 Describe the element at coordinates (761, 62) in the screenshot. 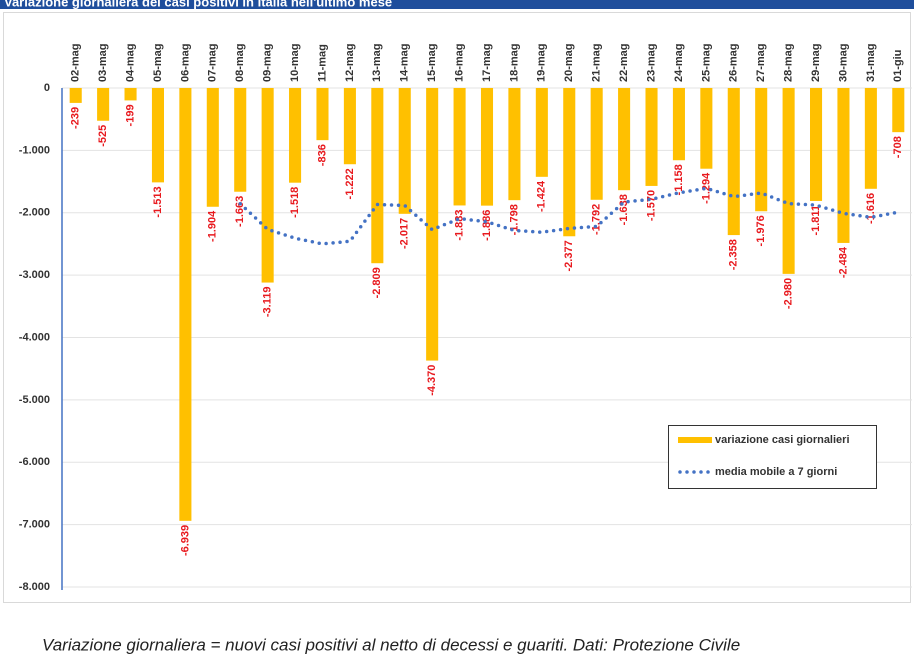

I see `x-tick-label: 27-mag` at that location.